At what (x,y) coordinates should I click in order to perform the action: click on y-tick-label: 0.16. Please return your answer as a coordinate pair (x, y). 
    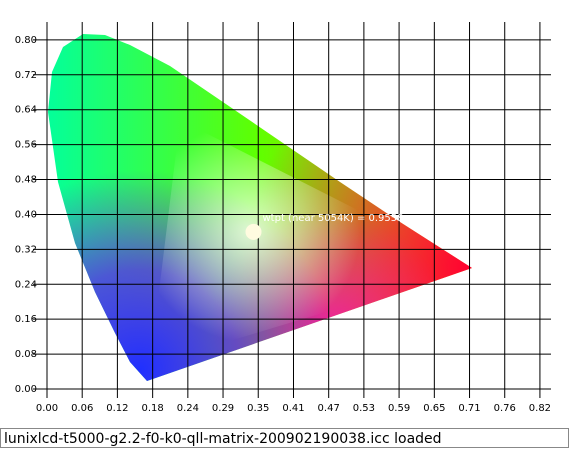
    Looking at the image, I should click on (26, 319).